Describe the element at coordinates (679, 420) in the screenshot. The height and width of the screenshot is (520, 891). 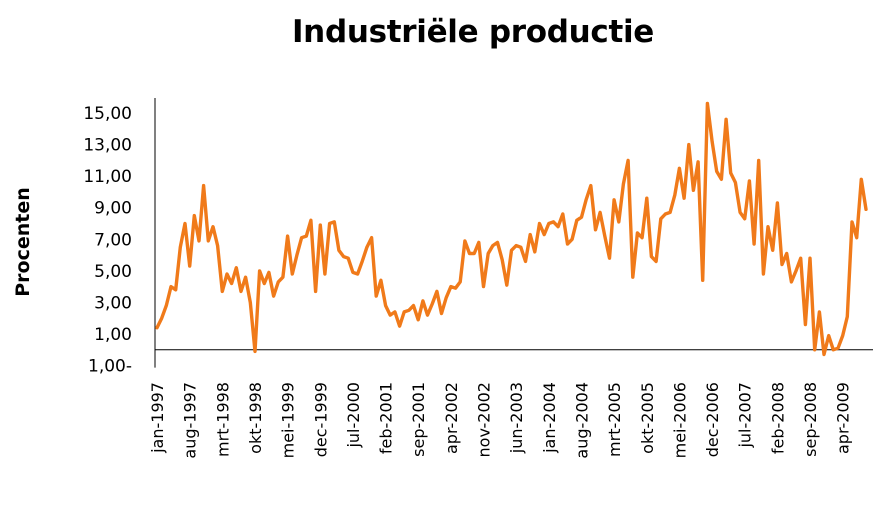
I see `x-tick-label: mei-2006` at that location.